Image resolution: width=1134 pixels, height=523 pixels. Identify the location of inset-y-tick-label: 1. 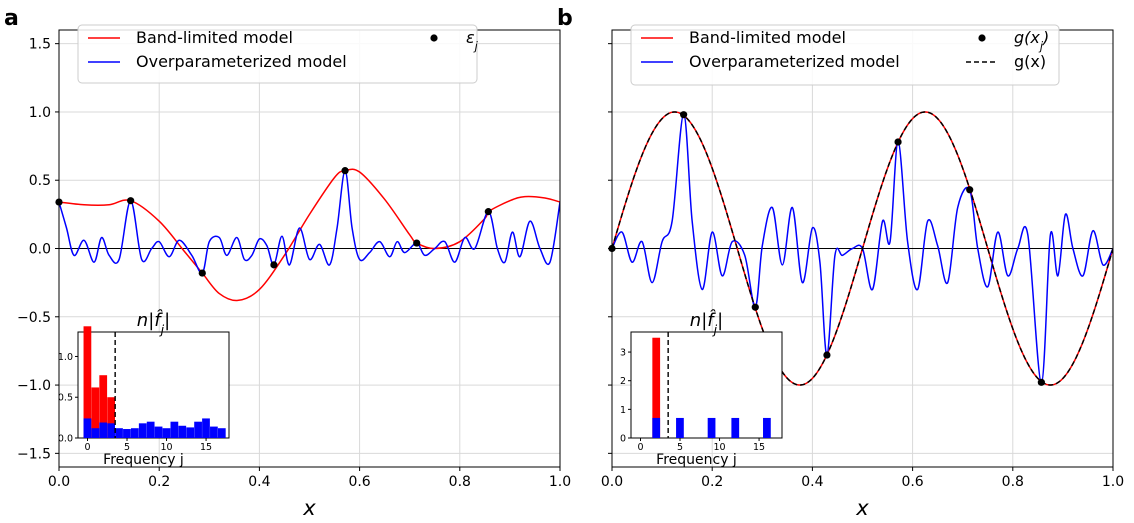
(623, 410).